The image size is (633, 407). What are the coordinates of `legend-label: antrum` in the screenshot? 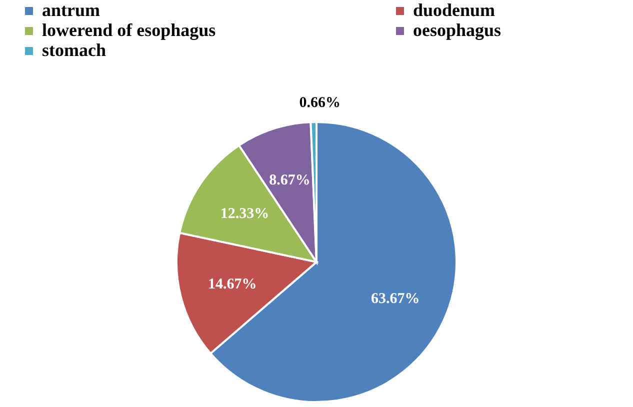 It's located at (71, 10).